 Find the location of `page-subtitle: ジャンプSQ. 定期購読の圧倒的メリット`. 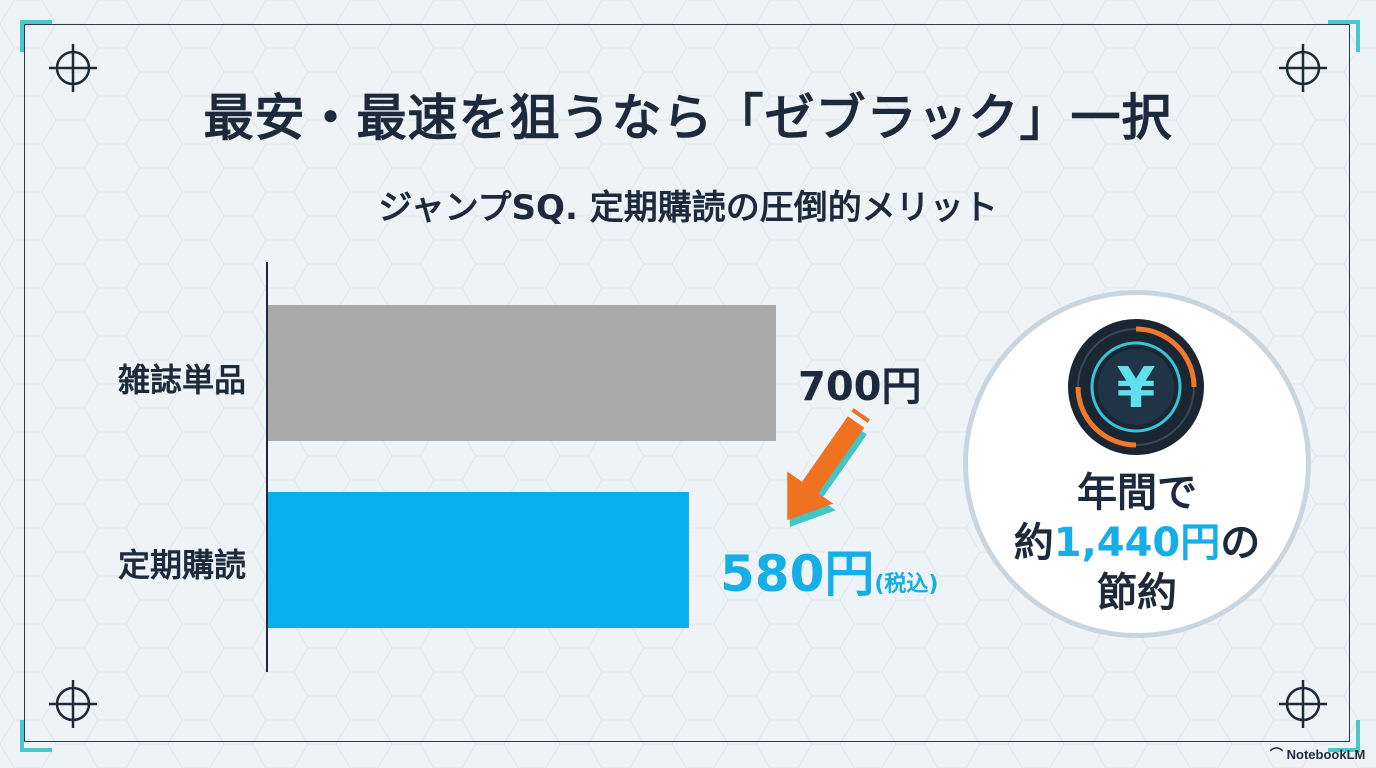

page-subtitle: ジャンプSQ. 定期購読の圧倒的メリット is located at coordinates (688, 208).